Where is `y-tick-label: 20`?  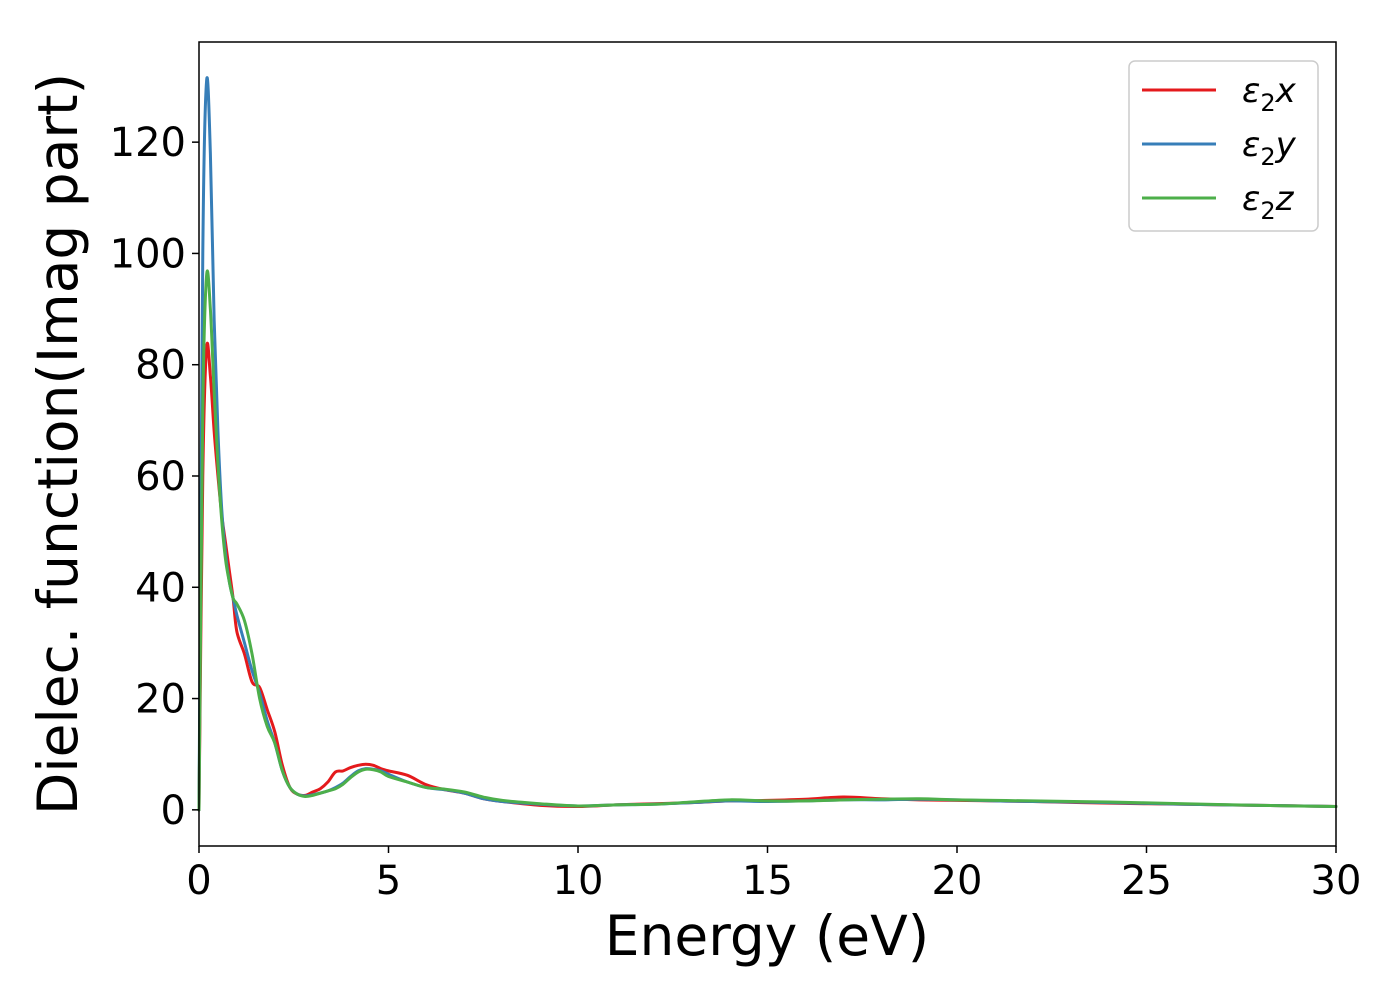 y-tick-label: 20 is located at coordinates (160, 700).